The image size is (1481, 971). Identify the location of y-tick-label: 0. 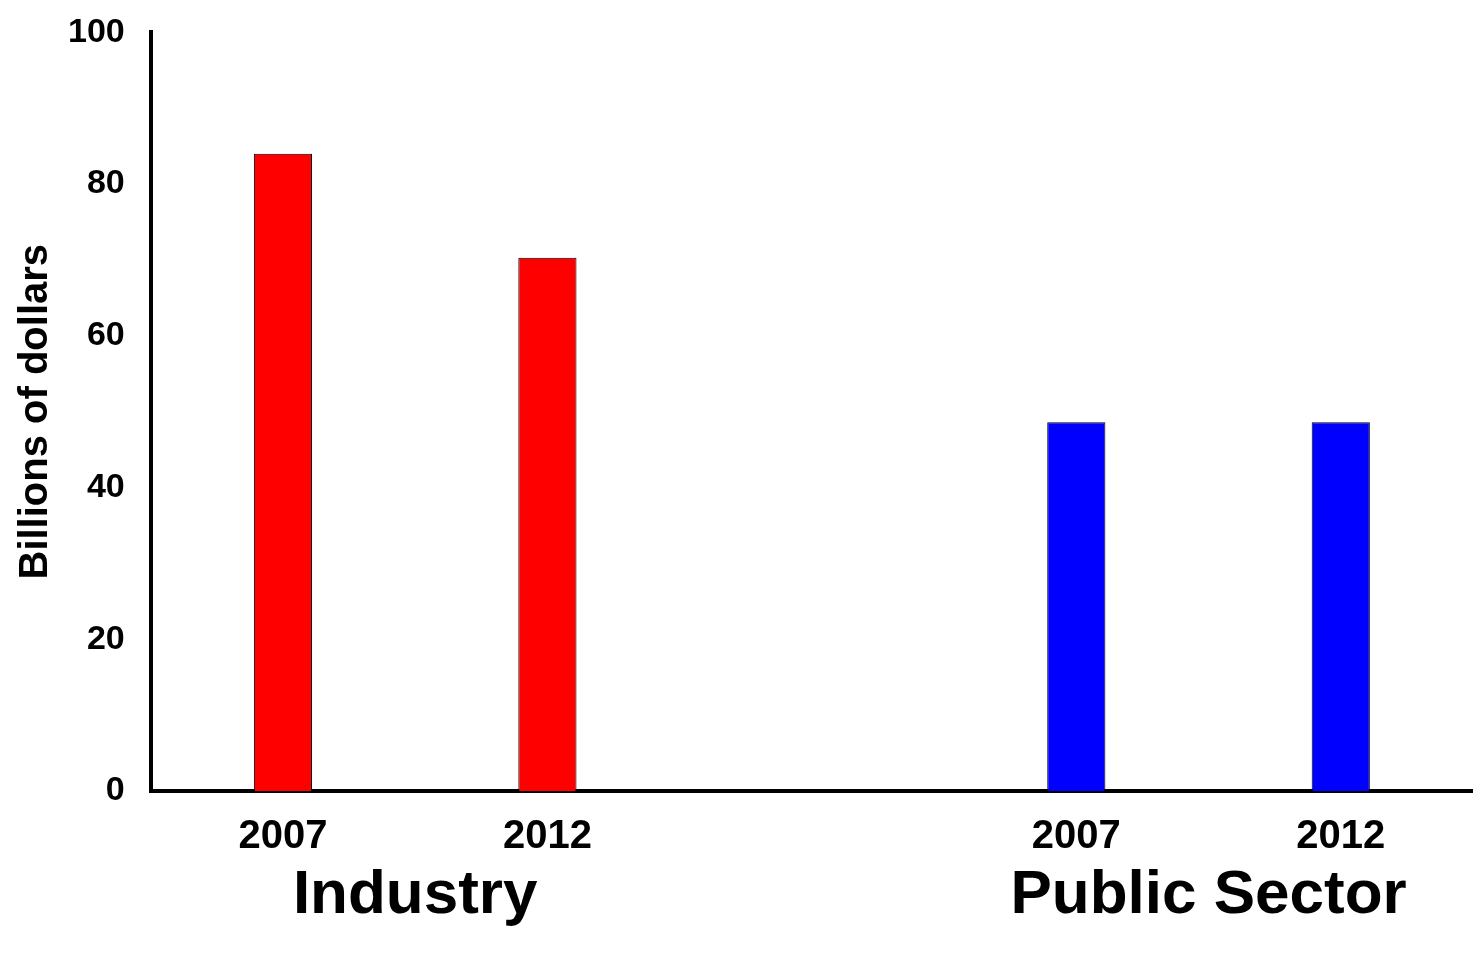
(115, 788).